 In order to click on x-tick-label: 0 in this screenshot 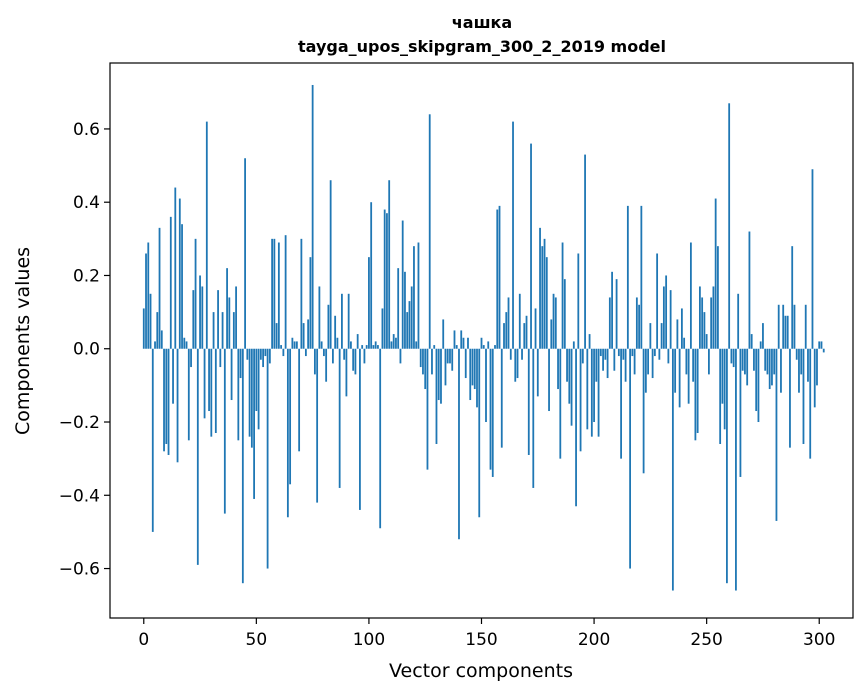, I will do `click(143, 640)`.